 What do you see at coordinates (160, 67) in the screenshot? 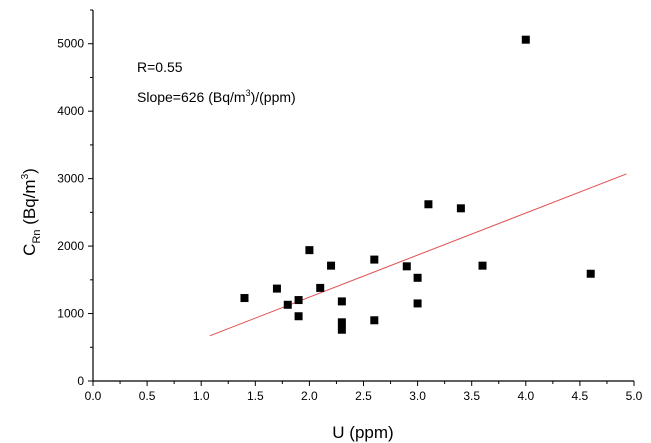
I see `r-annotation: R=0.55` at bounding box center [160, 67].